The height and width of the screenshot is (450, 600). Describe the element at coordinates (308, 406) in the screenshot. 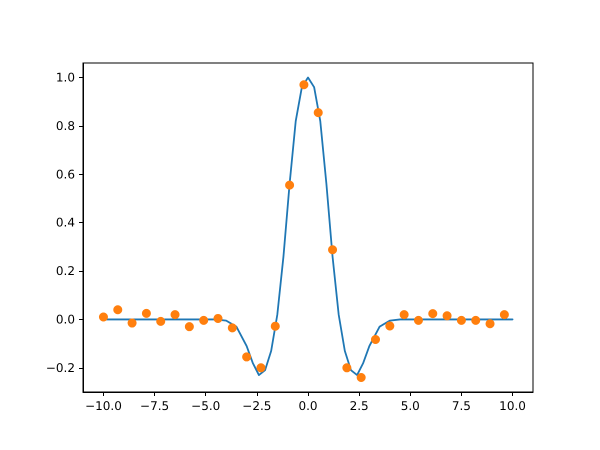

I see `x-tick-label: 0.0` at that location.